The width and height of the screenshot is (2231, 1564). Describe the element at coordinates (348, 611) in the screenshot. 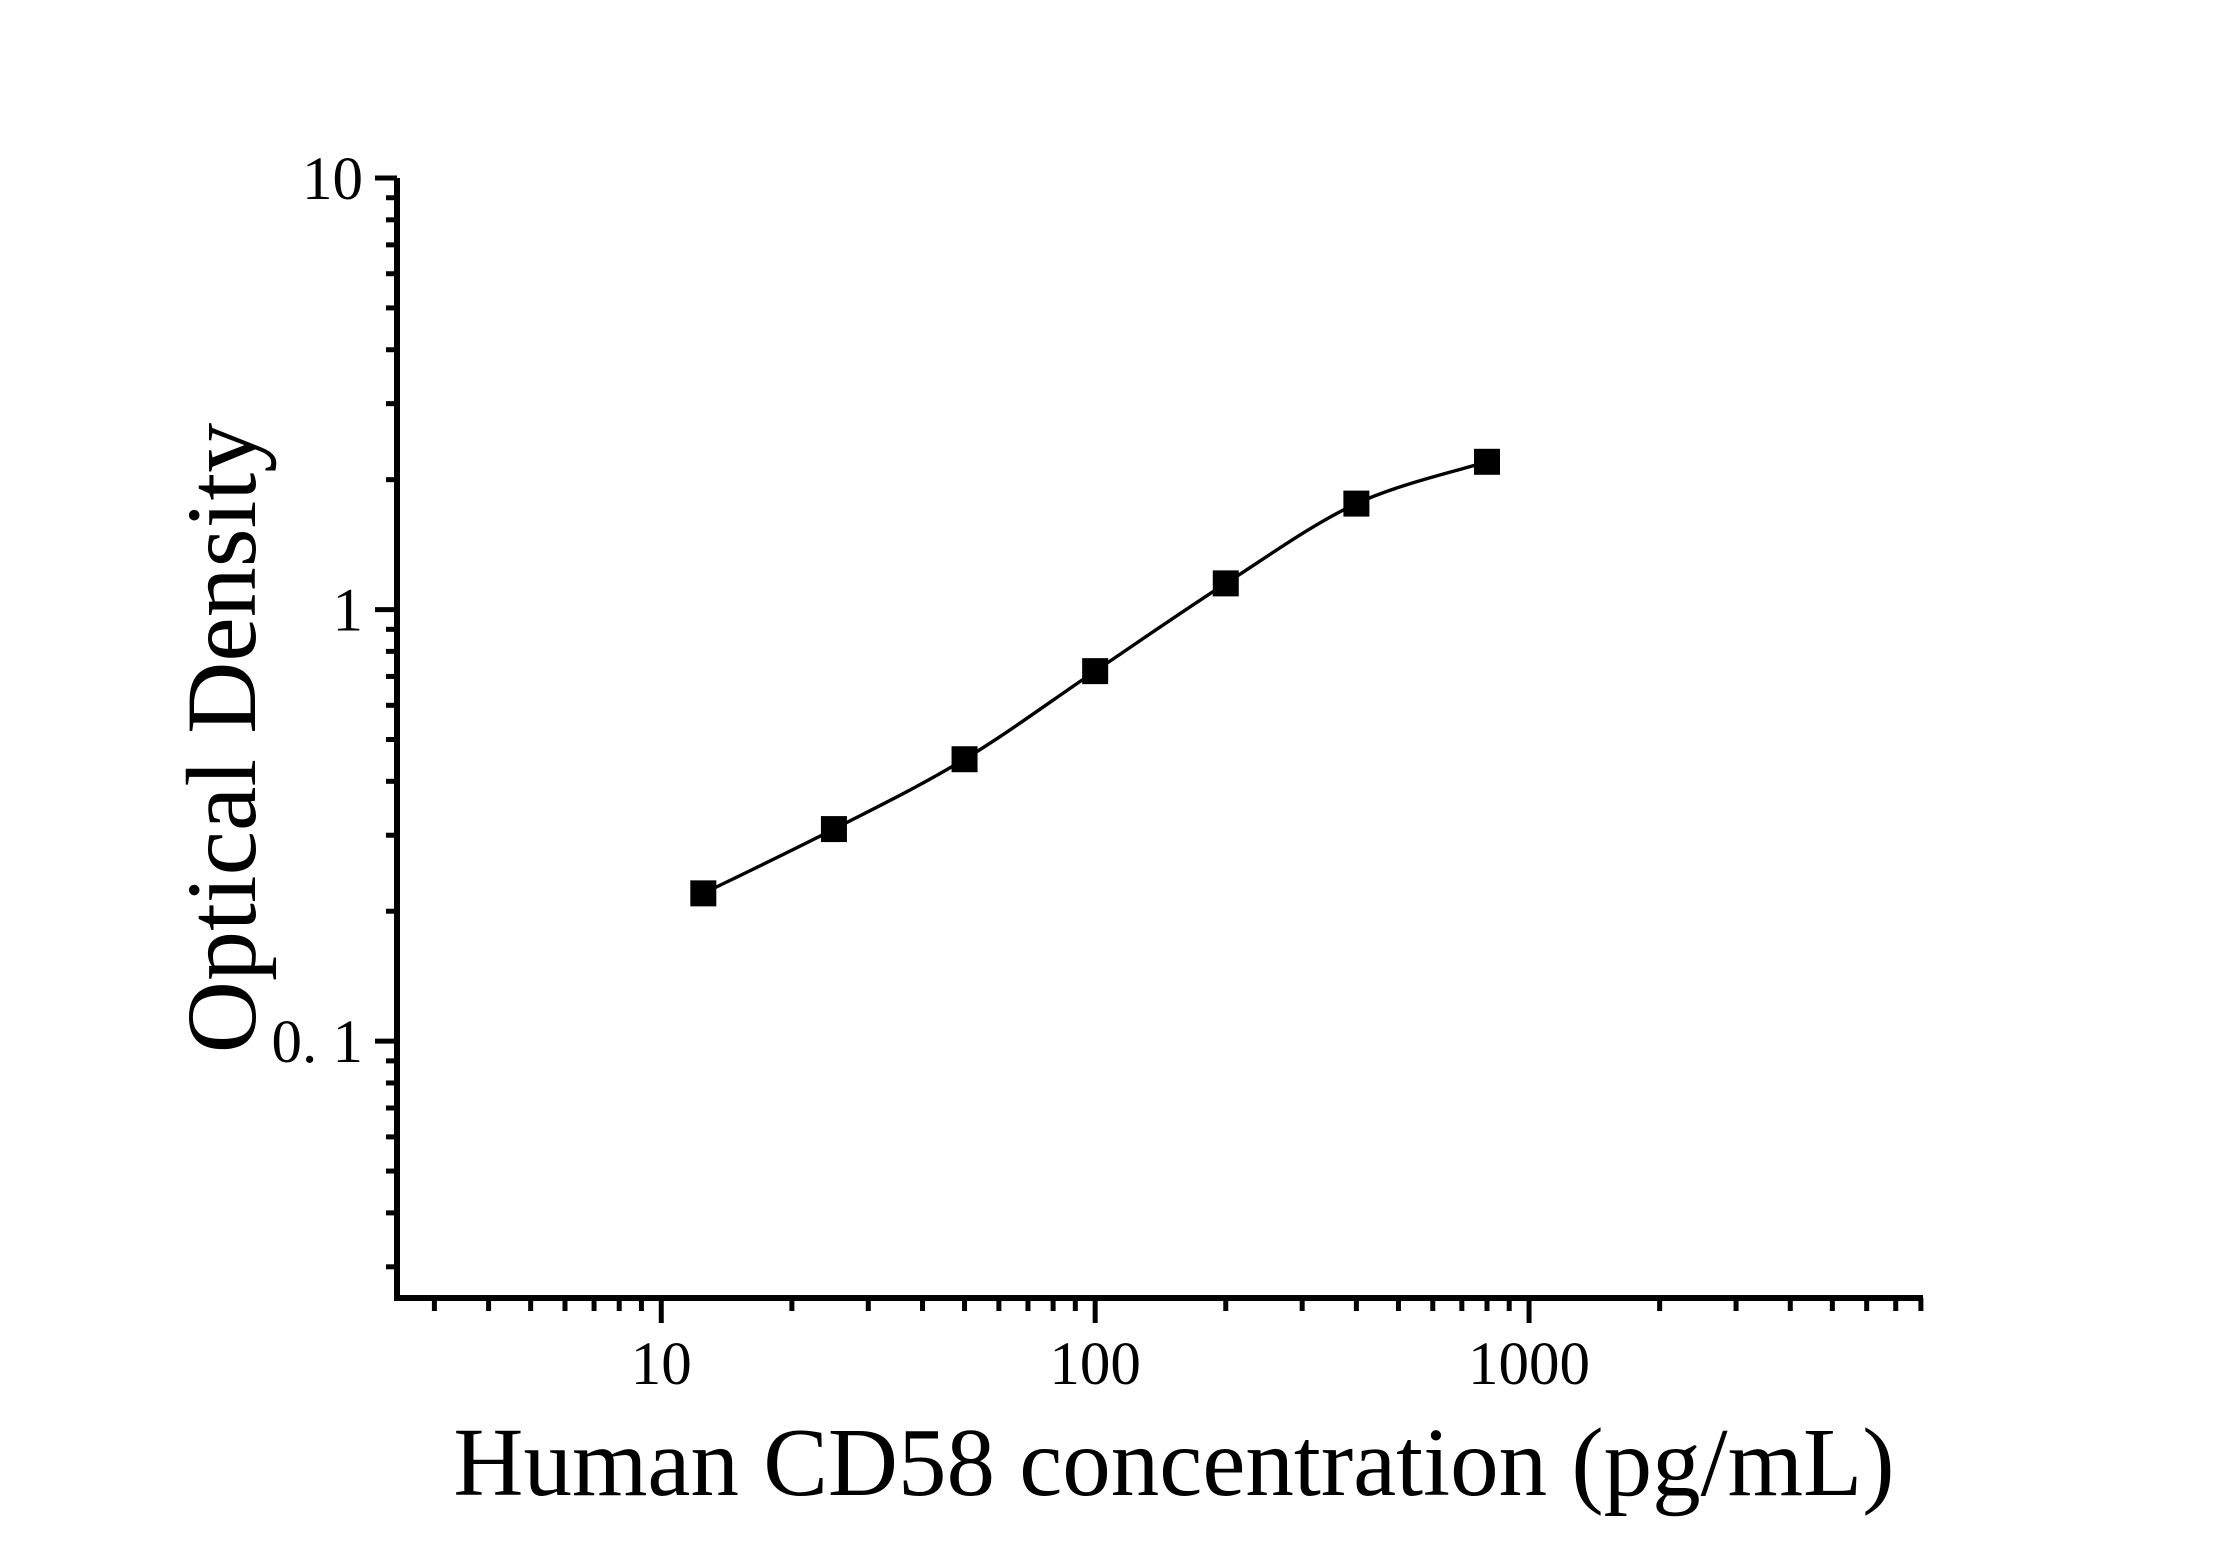

I see `y-tick-label: 1` at that location.